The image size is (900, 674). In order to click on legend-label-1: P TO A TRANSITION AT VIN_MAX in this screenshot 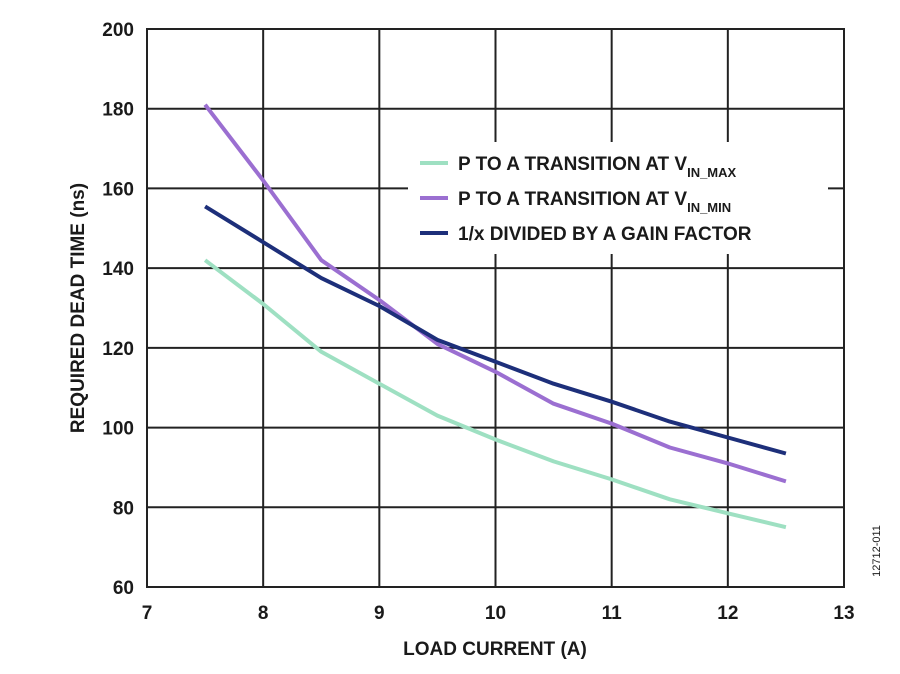, I will do `click(597, 167)`.